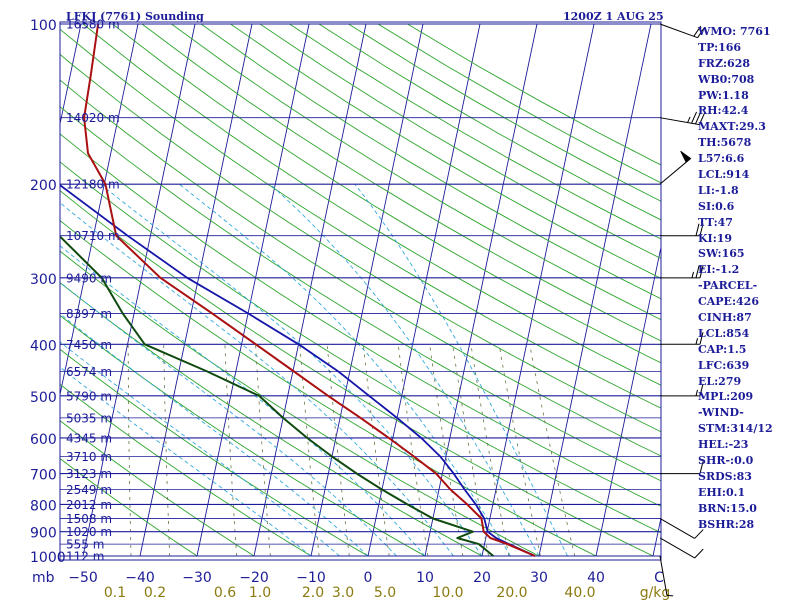 This screenshot has width=800, height=600. Describe the element at coordinates (716, 206) in the screenshot. I see `index-item: SI:0.6` at that location.